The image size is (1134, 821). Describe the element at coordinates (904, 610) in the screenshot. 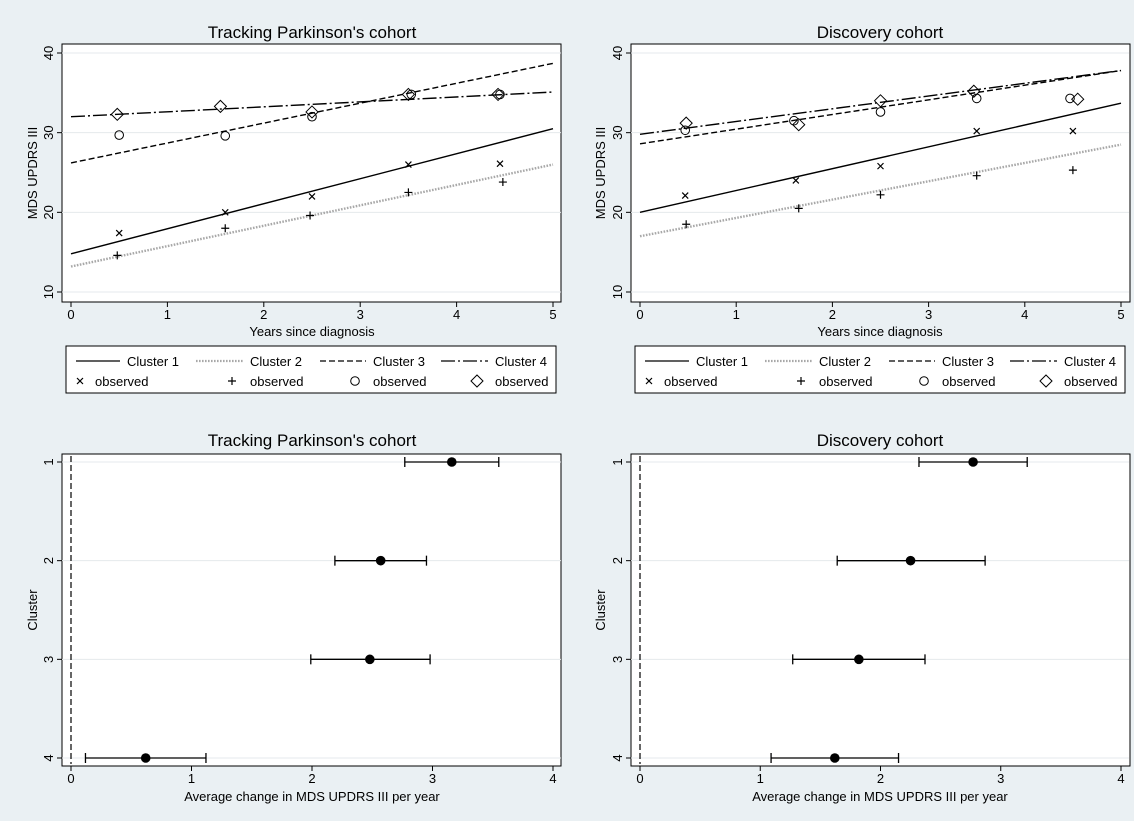

I see `point-estimates` at that location.